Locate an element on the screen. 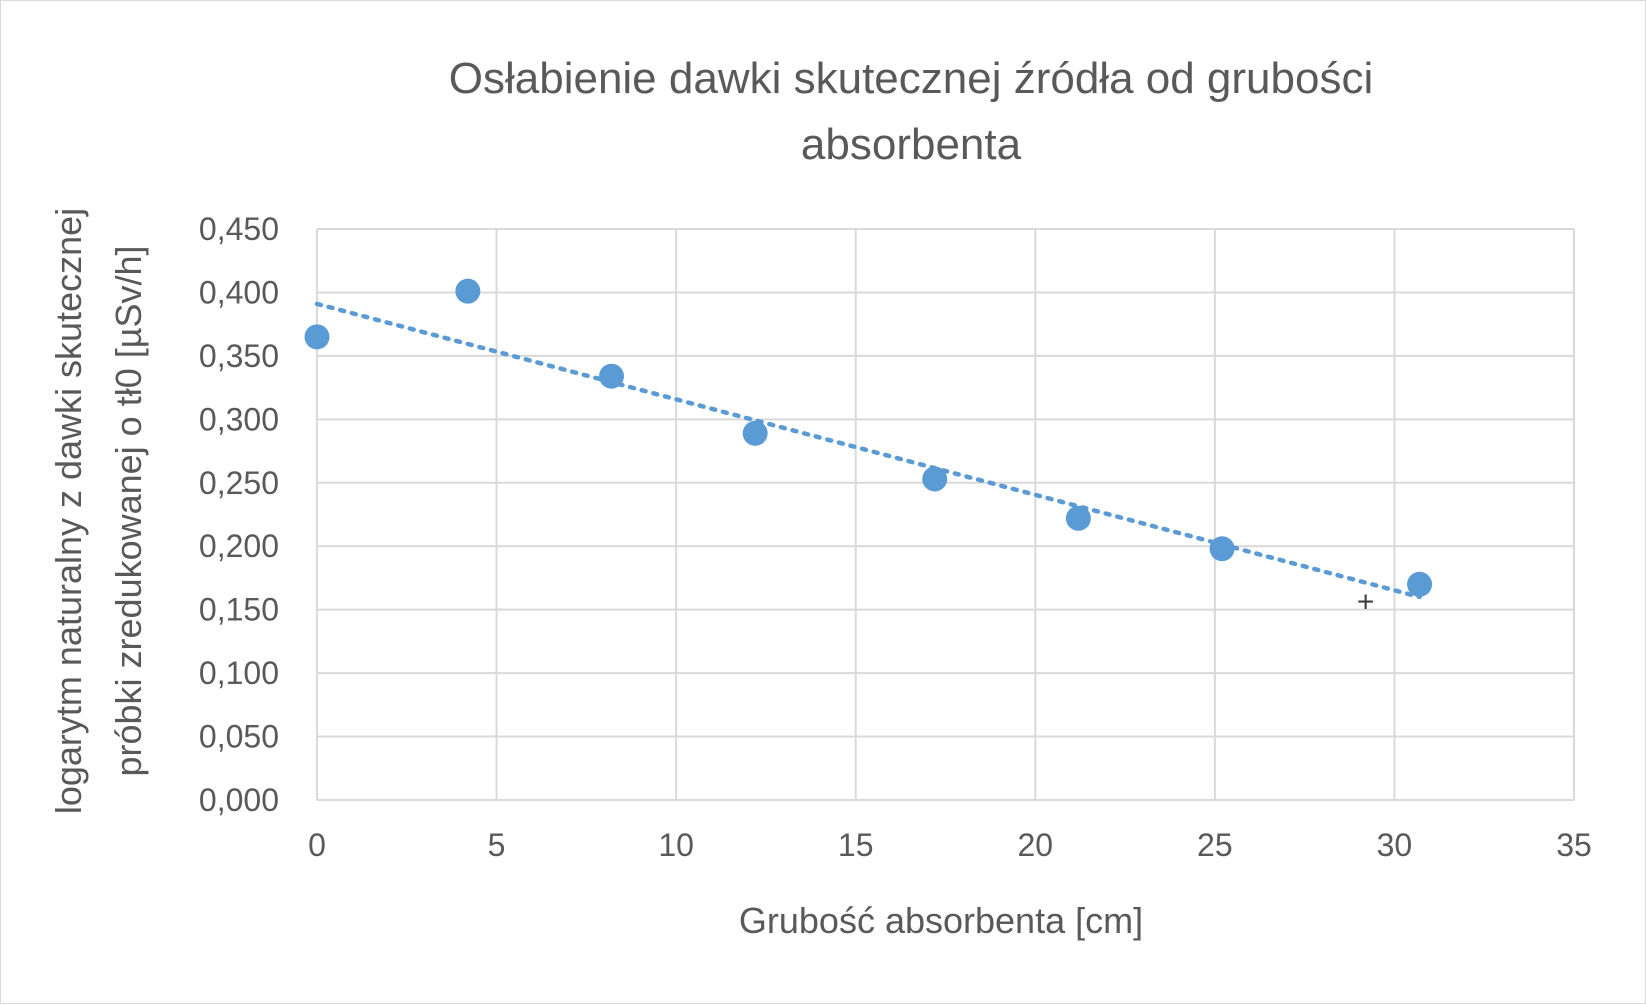 The height and width of the screenshot is (1005, 1646). x-tick-label: 0 is located at coordinates (317, 845).